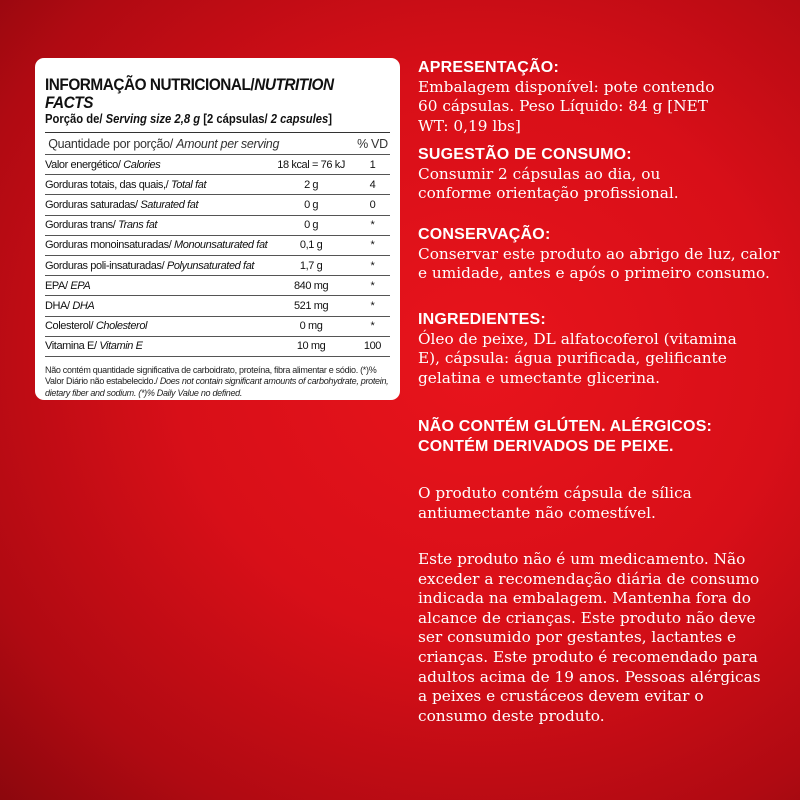 This screenshot has height=800, width=800. Describe the element at coordinates (228, 143) in the screenshot. I see `header-en: Amount per serving` at that location.